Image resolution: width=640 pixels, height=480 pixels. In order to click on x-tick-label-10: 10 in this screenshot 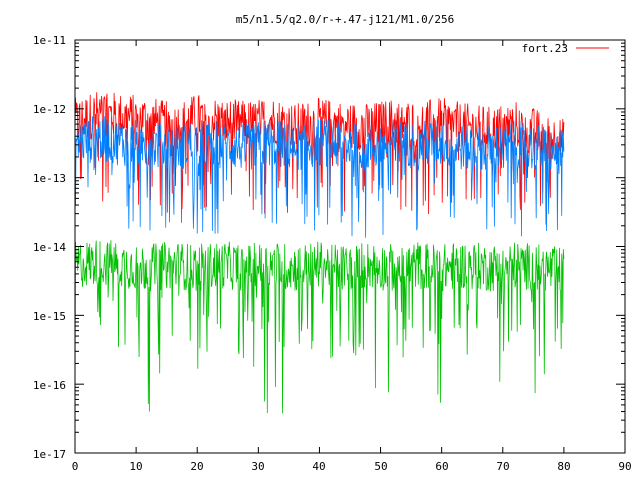, I will do `click(135, 466)`.